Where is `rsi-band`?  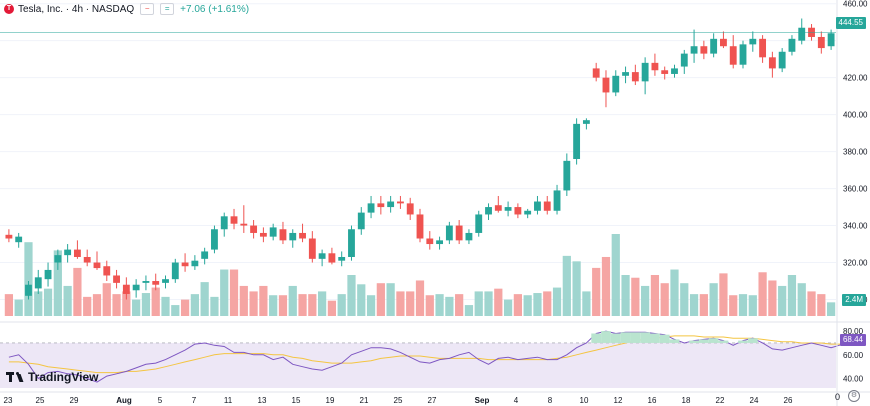
rsi-band is located at coordinates (418, 365).